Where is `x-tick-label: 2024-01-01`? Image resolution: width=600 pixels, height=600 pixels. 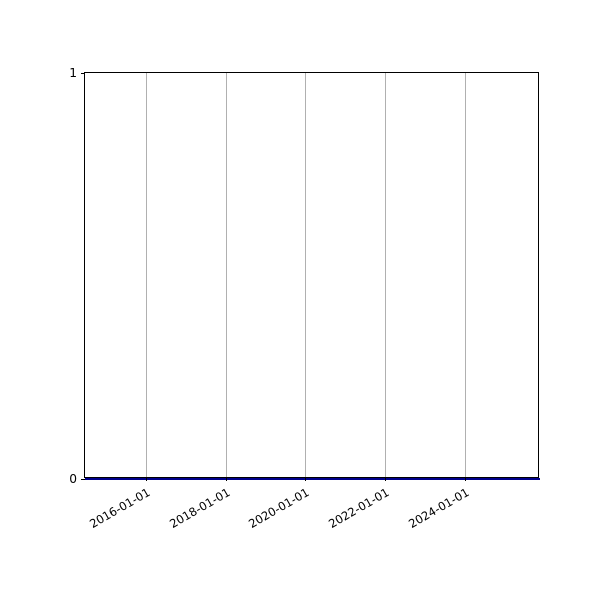 x-tick-label: 2024-01-01 is located at coordinates (439, 508).